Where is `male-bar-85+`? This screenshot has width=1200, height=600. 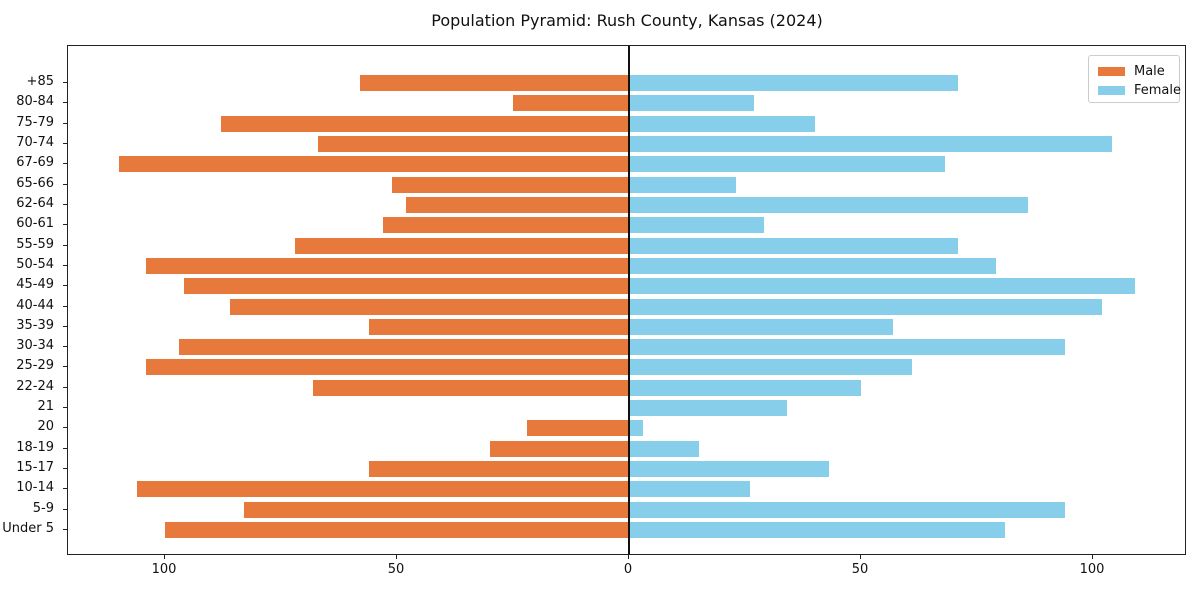 male-bar-85+ is located at coordinates (494, 83).